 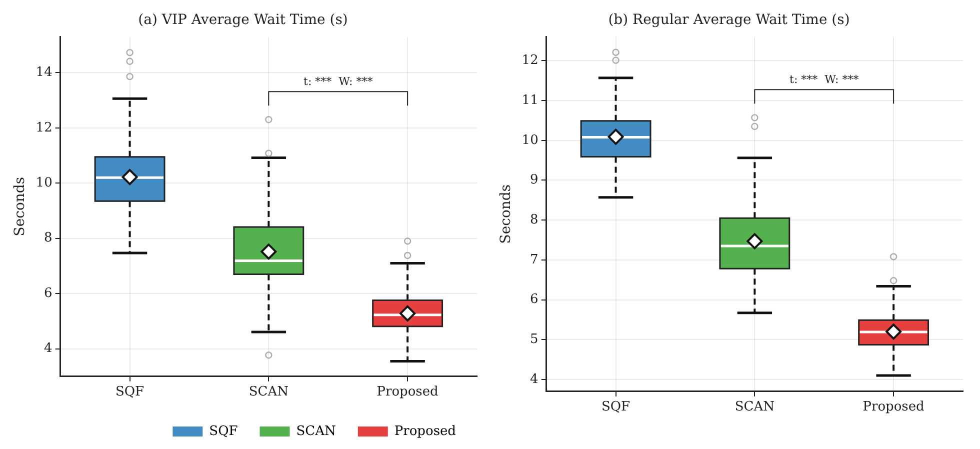 I want to click on y-tick-label: 7, so click(x=534, y=260).